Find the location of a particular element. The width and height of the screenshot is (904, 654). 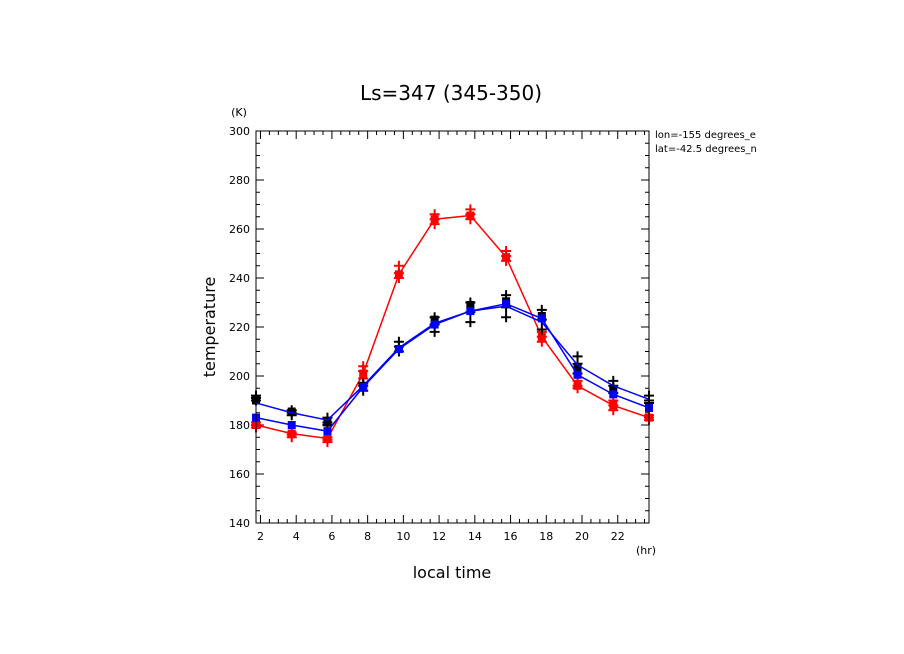

x-axis-unit: (hr) is located at coordinates (646, 550).